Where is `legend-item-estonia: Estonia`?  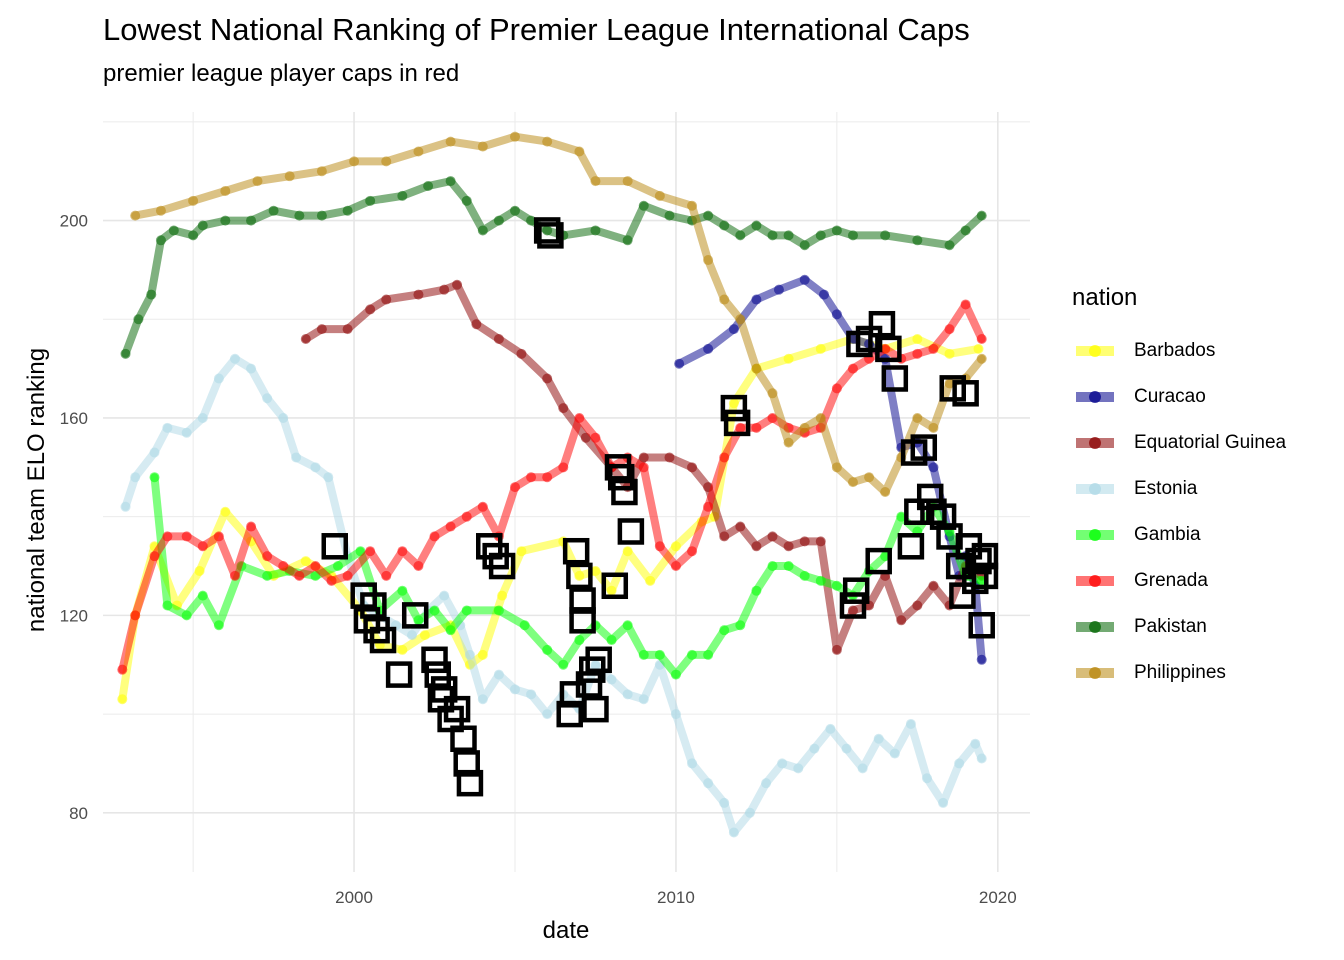
legend-item-estonia: Estonia is located at coordinates (1179, 489).